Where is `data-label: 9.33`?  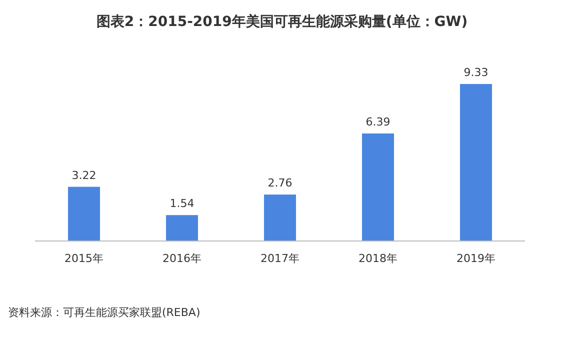 data-label: 9.33 is located at coordinates (476, 72).